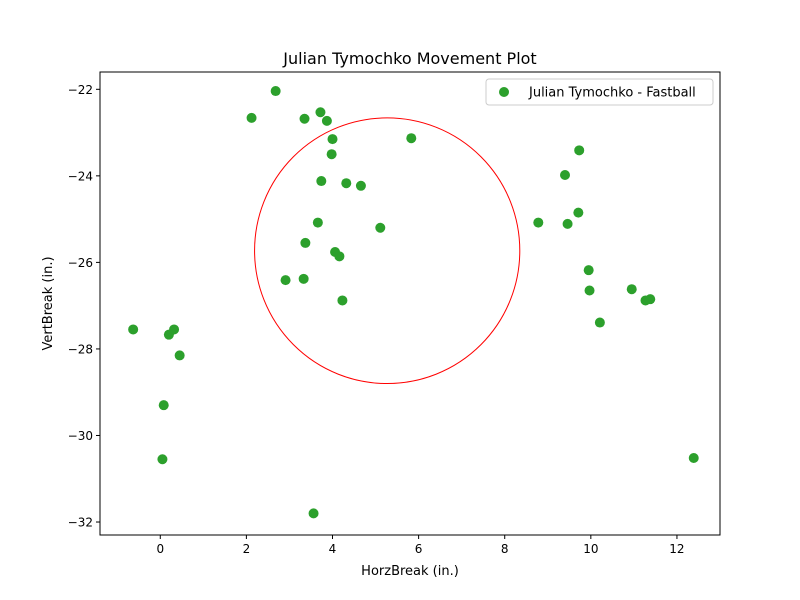 This screenshot has width=800, height=600. Describe the element at coordinates (80, 176) in the screenshot. I see `y-tick-label: −24` at that location.